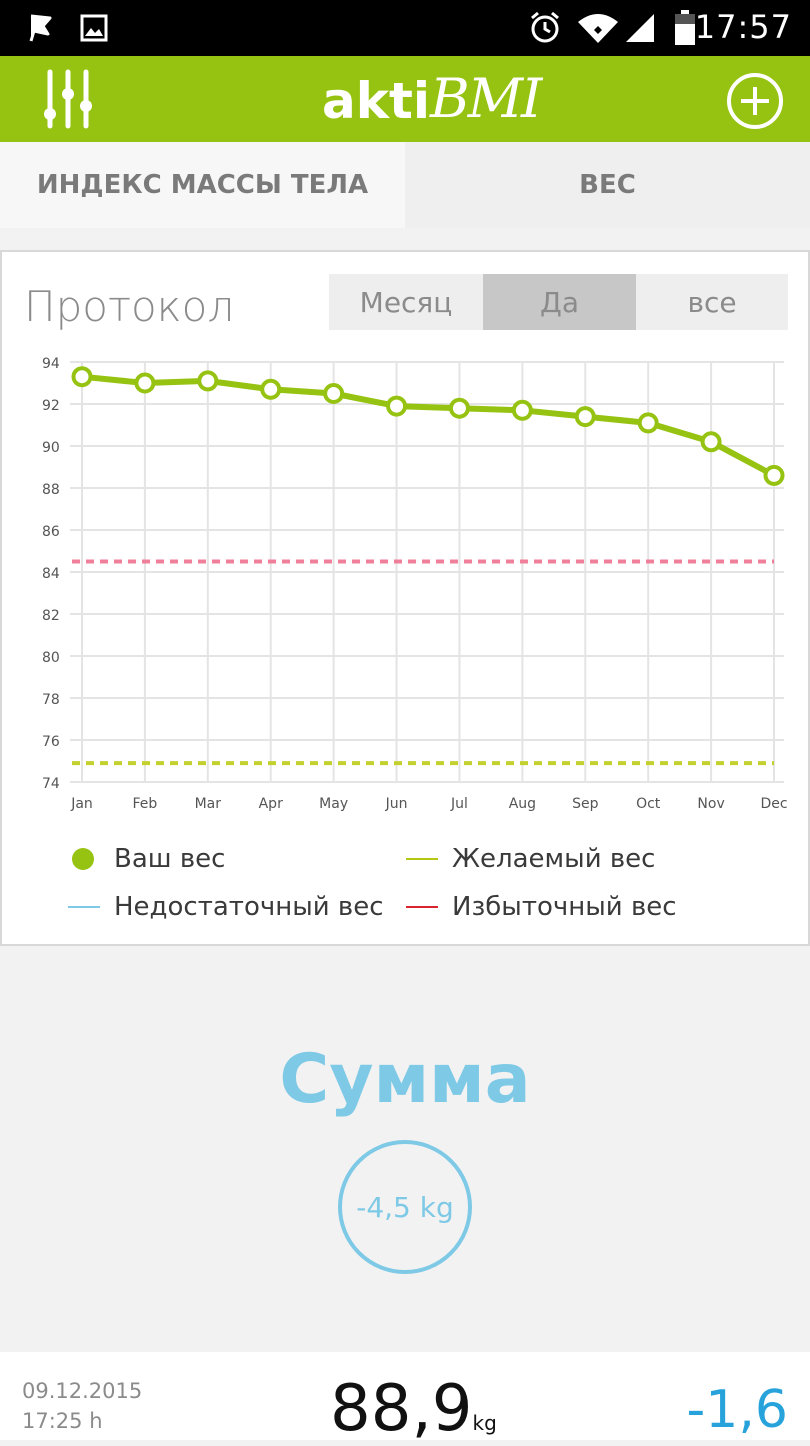 This screenshot has width=810, height=1446. I want to click on x-tick-label: Apr, so click(271, 804).